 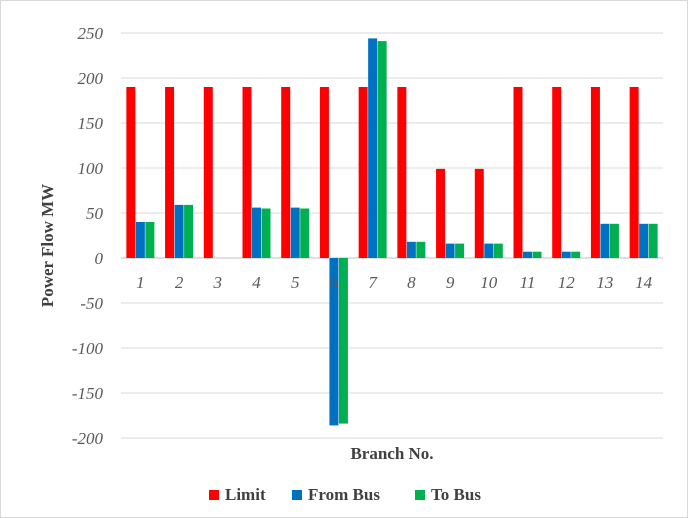 I want to click on y-axis-title: Power Flow MW, so click(x=47, y=245).